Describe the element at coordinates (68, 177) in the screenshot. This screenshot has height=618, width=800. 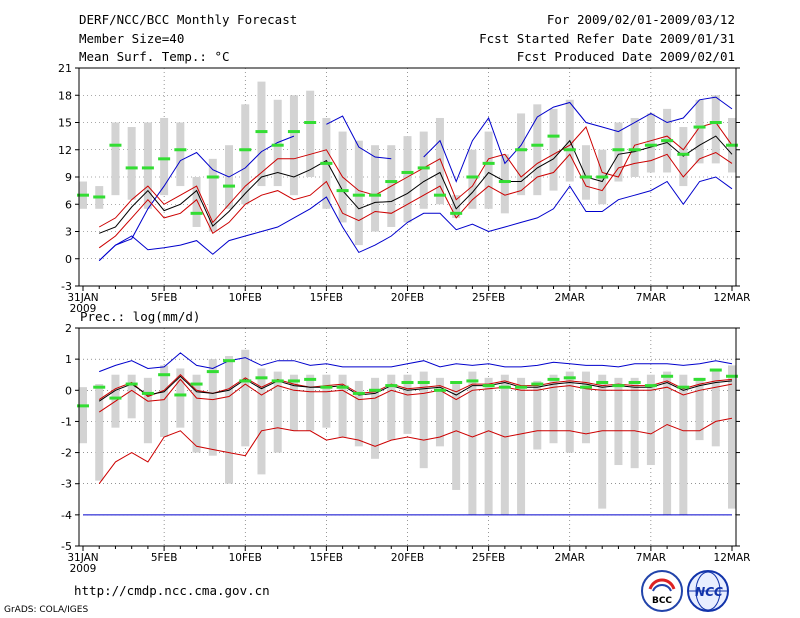
I see `temp-ytick-label: 9` at that location.